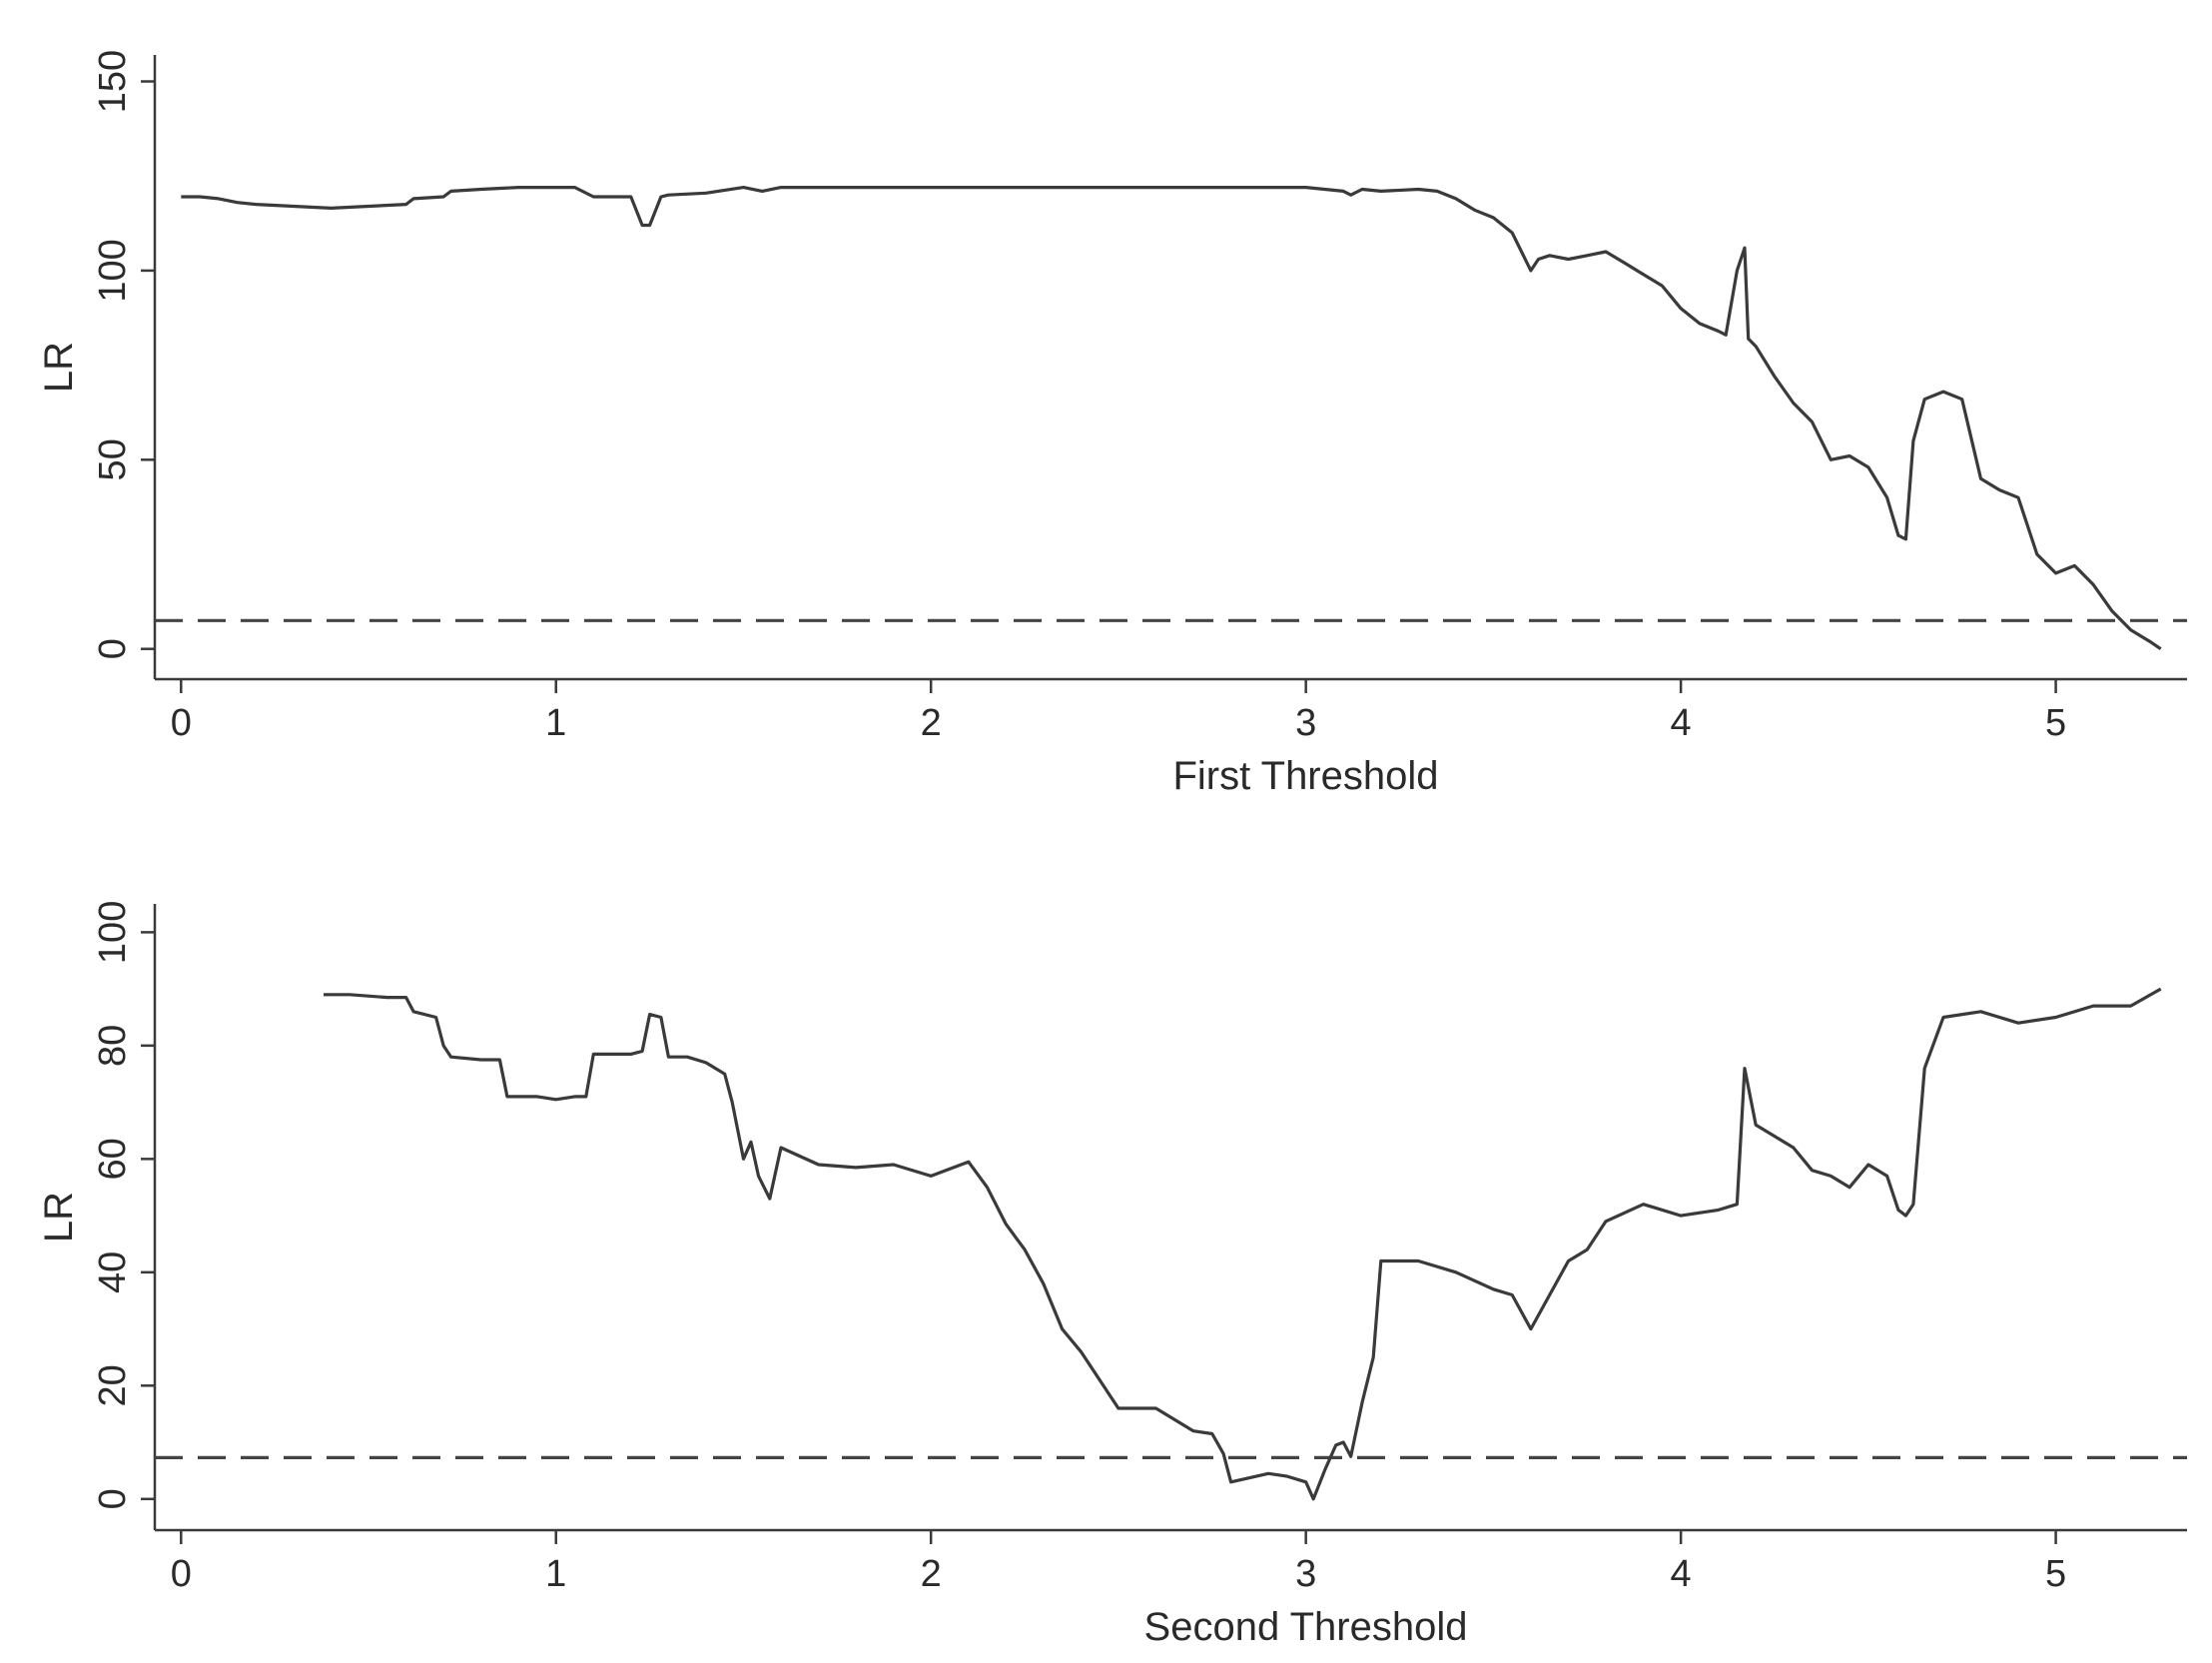  I want to click on second-y-tick-label: 40, so click(113, 1272).